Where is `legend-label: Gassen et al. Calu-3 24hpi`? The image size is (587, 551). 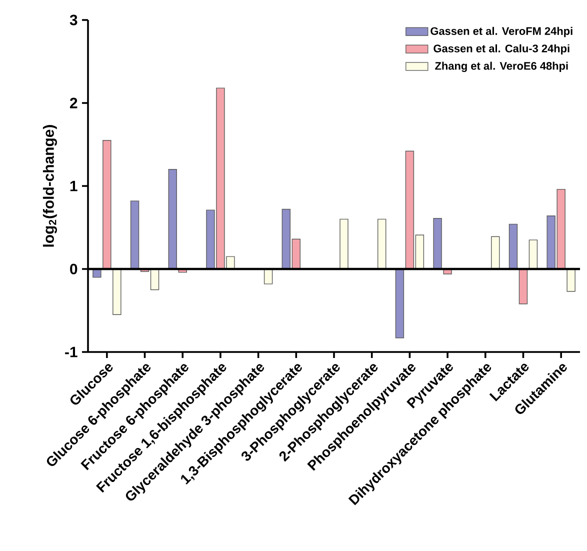 legend-label: Gassen et al. Calu-3 24hpi is located at coordinates (502, 49).